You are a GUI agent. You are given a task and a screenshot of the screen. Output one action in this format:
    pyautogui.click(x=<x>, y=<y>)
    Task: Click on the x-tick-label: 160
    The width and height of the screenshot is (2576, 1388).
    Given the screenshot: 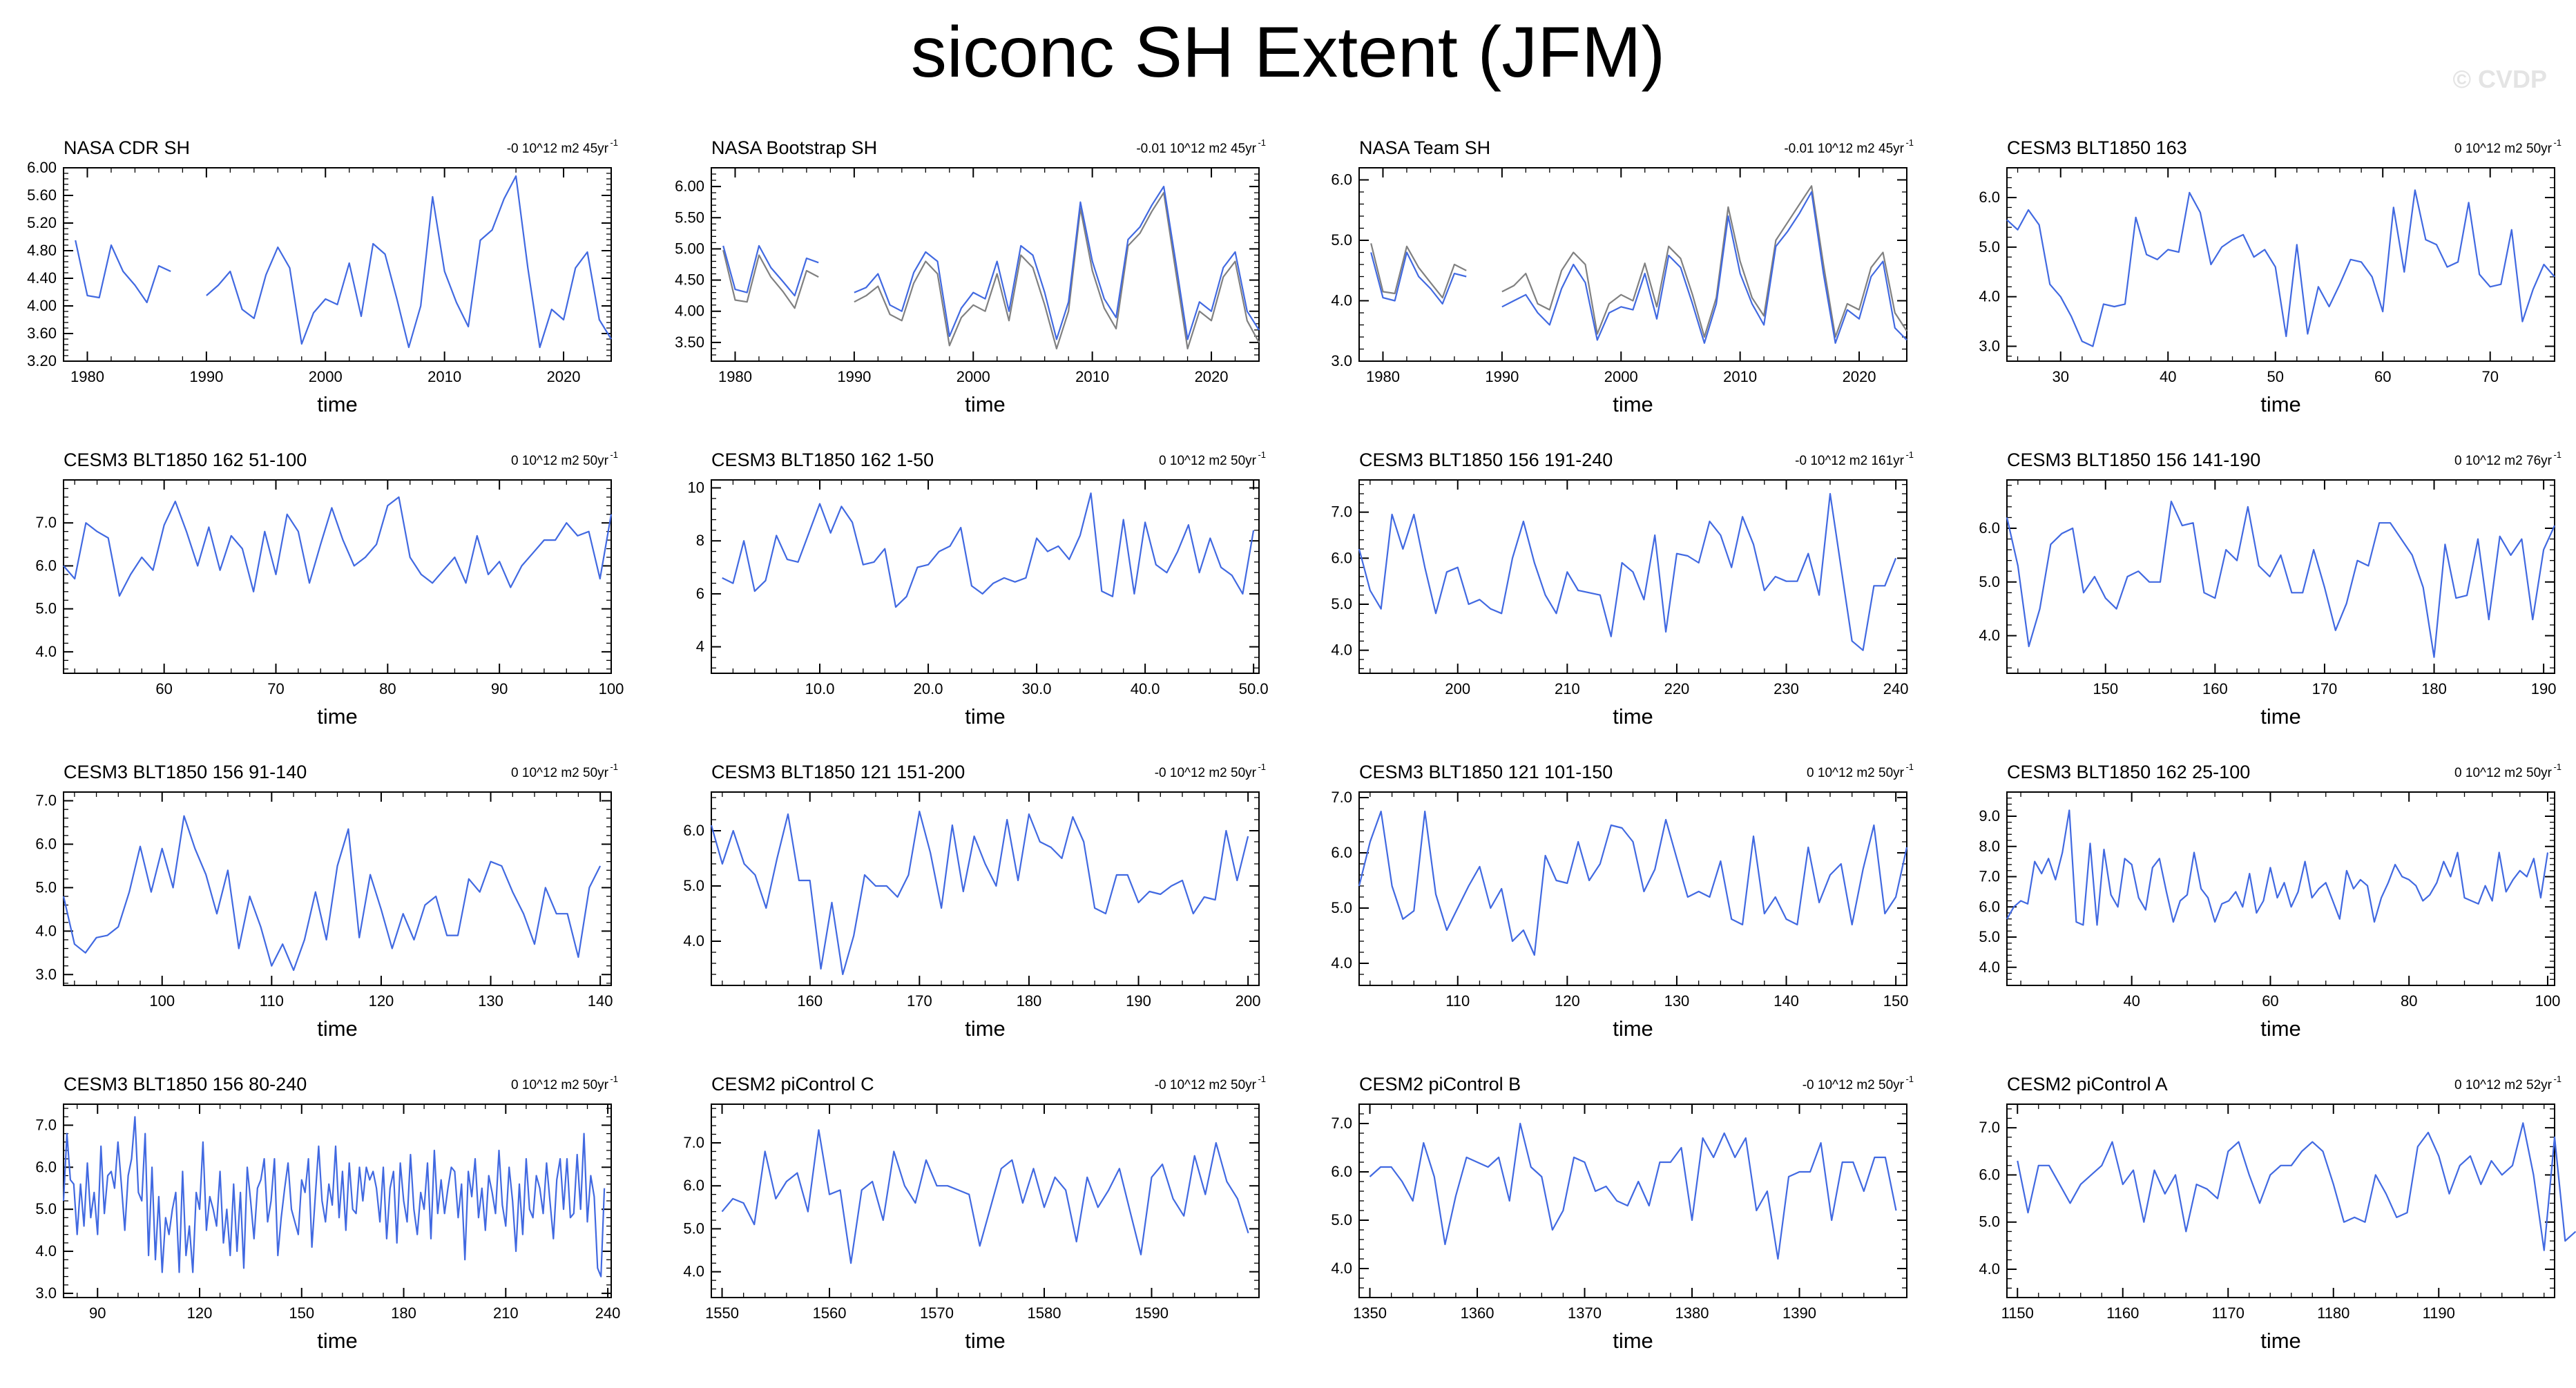 What is the action you would take?
    pyautogui.click(x=810, y=1001)
    